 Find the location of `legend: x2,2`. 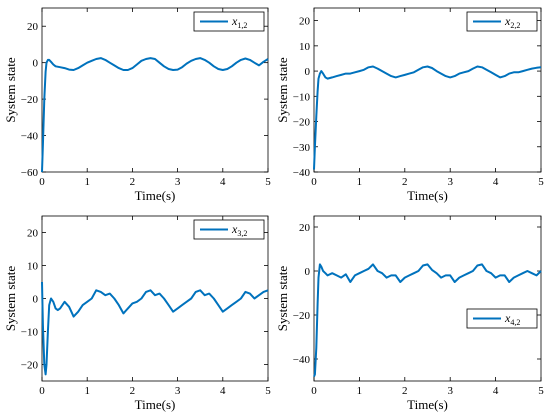

legend: x2,2 is located at coordinates (502, 21).